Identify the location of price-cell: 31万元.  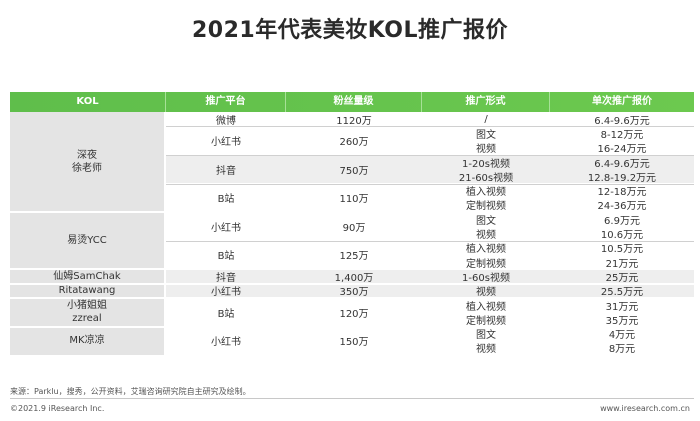
(622, 307).